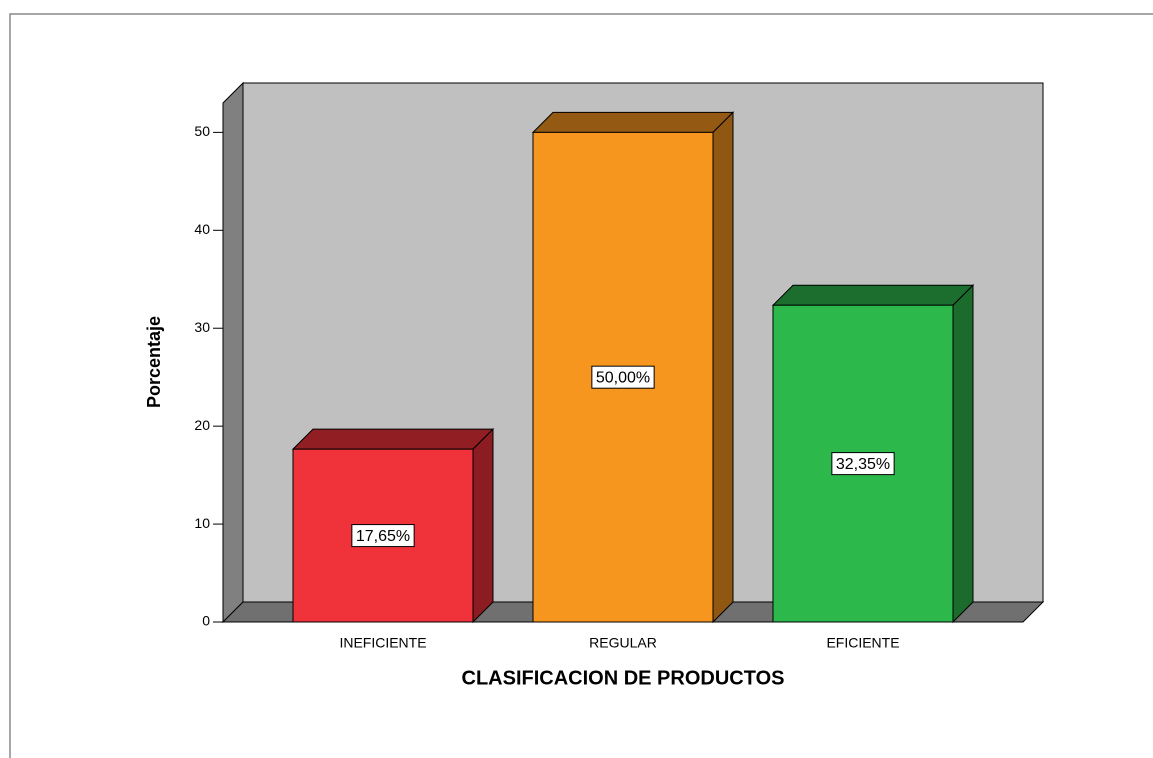  Describe the element at coordinates (202, 229) in the screenshot. I see `y-tick-label: 40` at that location.